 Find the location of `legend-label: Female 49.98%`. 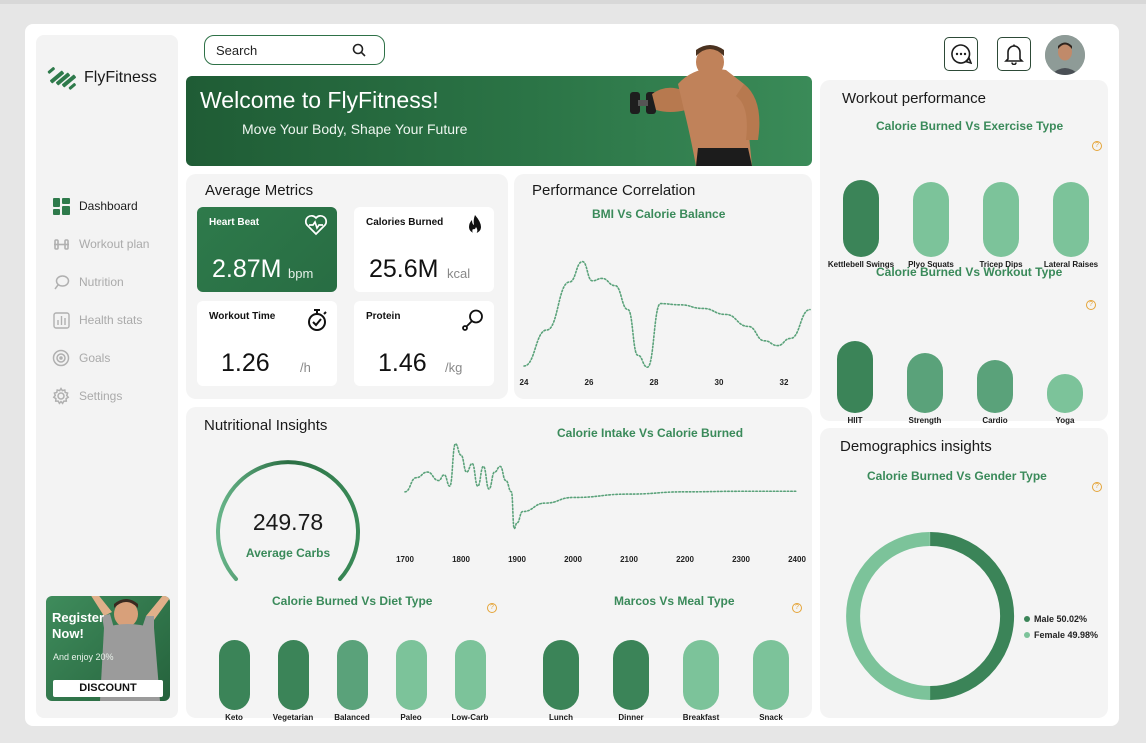

legend-label: Female 49.98% is located at coordinates (1066, 635).